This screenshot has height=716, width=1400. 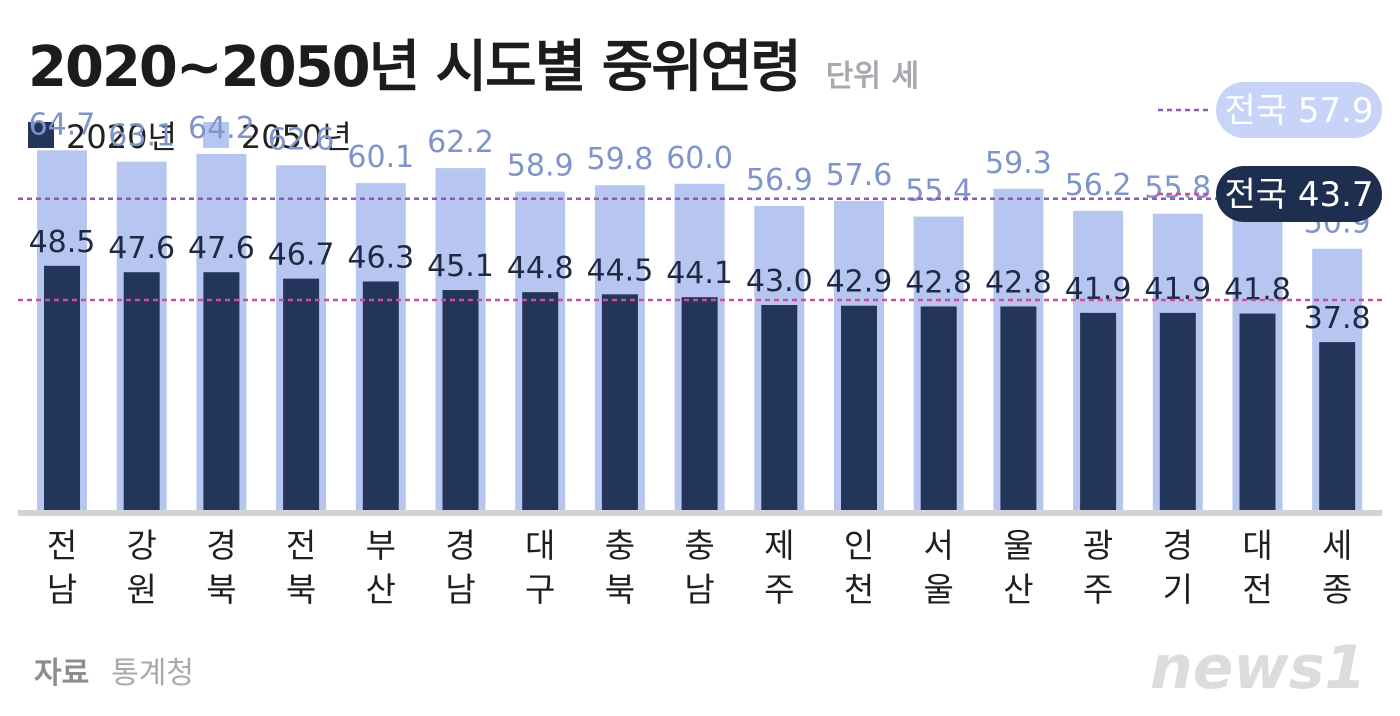 What do you see at coordinates (872, 76) in the screenshot?
I see `unit-label: 단위 세` at bounding box center [872, 76].